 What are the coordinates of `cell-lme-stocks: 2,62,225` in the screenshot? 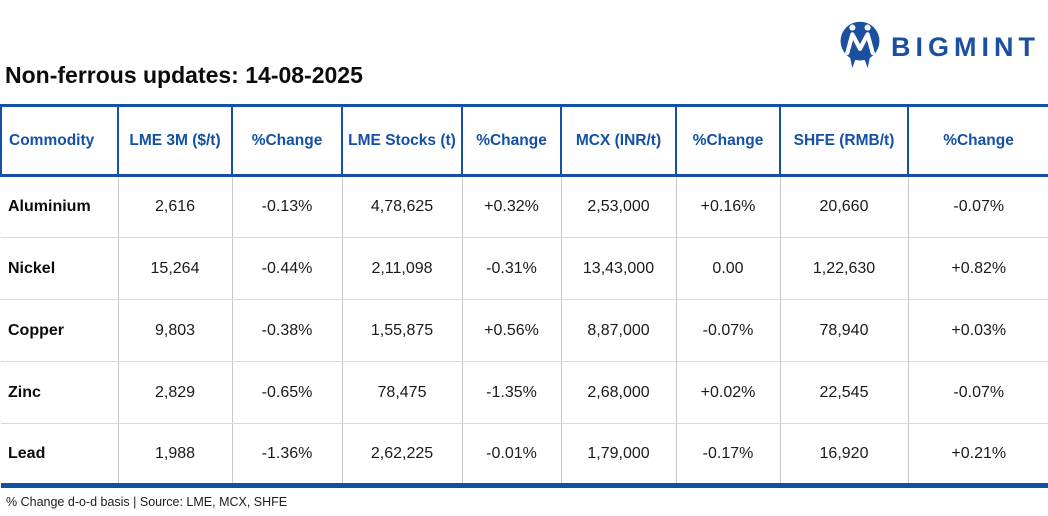 It's located at (402, 455).